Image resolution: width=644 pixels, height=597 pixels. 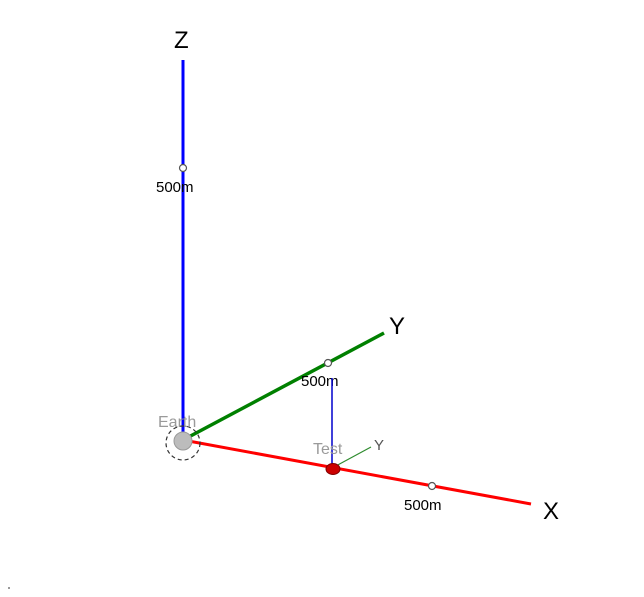 What do you see at coordinates (175, 187) in the screenshot?
I see `z-axis-tick-label: 500m` at bounding box center [175, 187].